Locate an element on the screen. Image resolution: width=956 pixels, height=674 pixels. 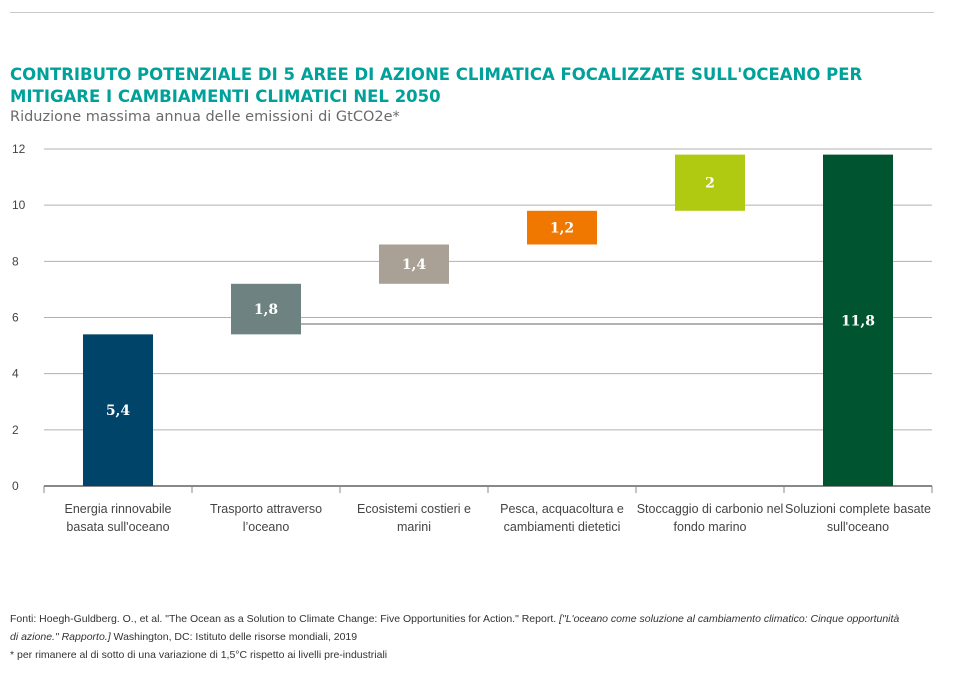
x-category-label: Energia rinnovabile basata sull'oceano is located at coordinates (118, 518).